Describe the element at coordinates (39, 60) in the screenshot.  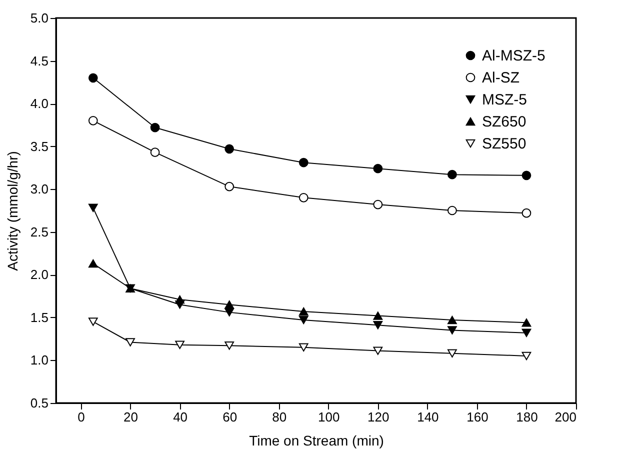
I see `y-tick-label: 4.5` at that location.